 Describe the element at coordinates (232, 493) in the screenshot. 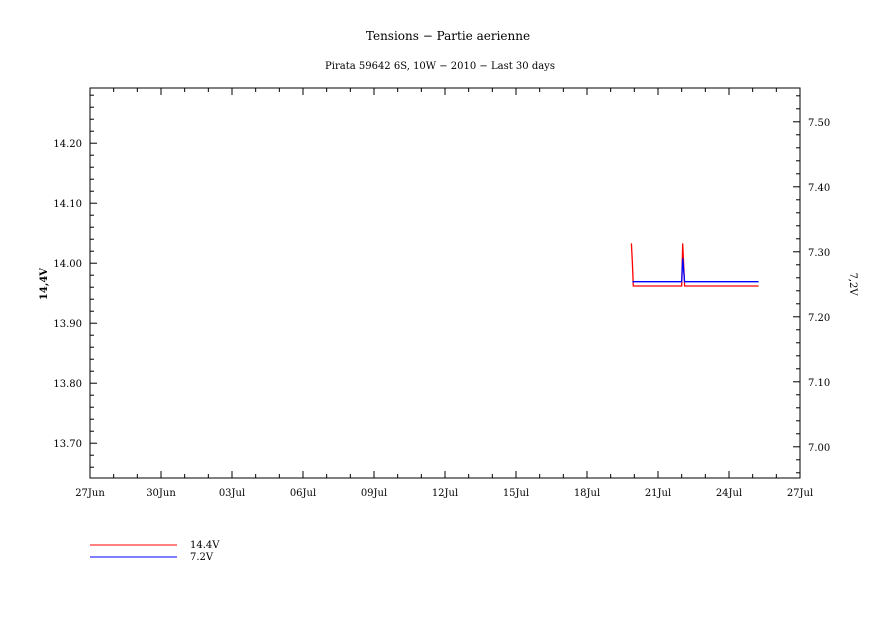

I see `x-tick-label: 03Jul` at that location.